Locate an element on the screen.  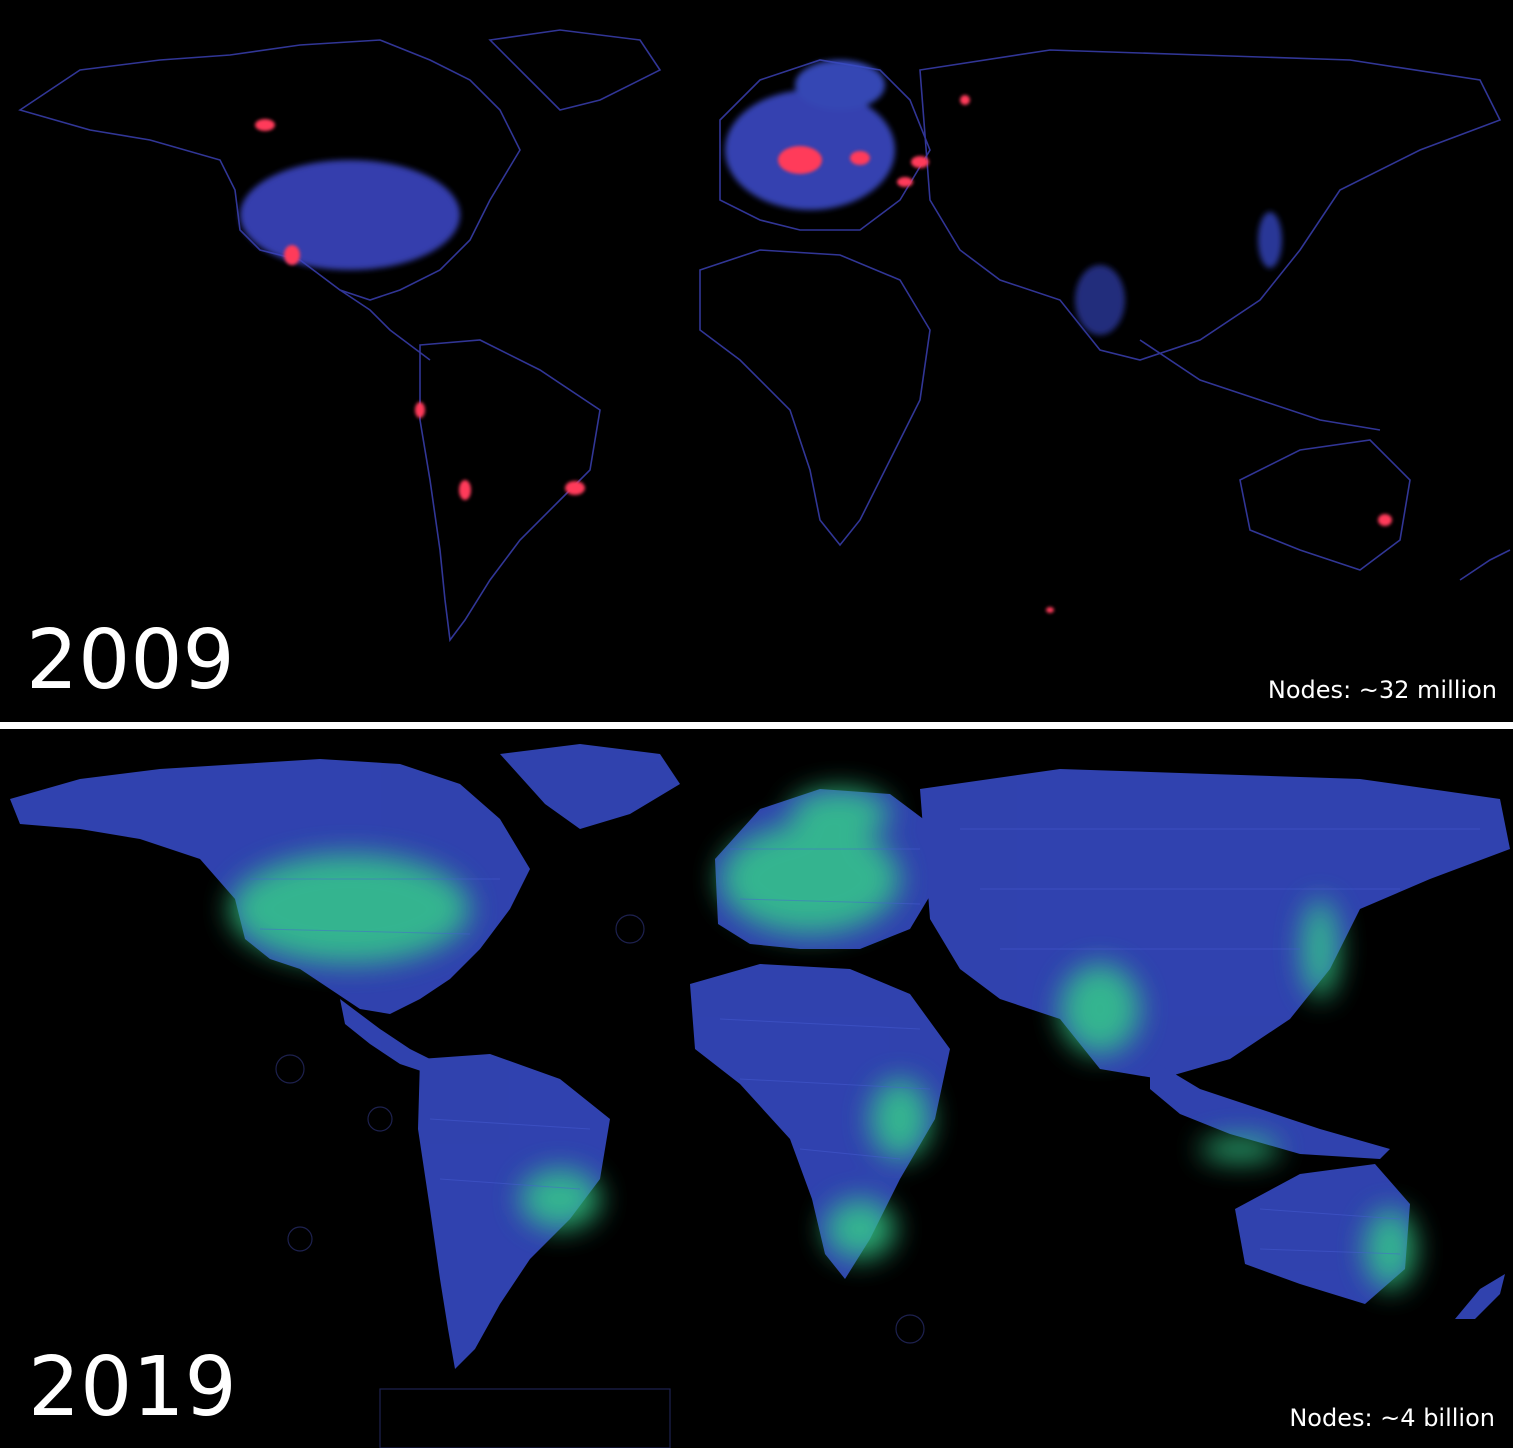
hotspot-atlantic is located at coordinates (1050, 610).